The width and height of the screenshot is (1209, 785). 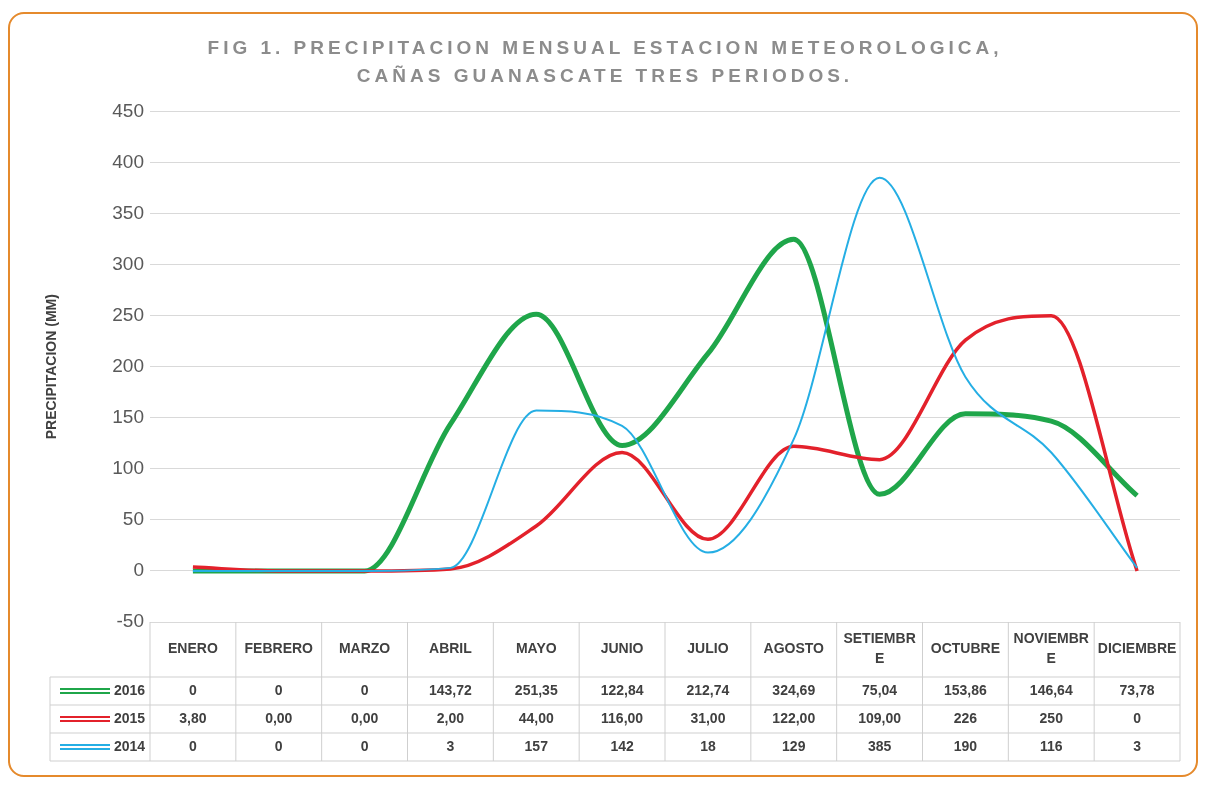 What do you see at coordinates (451, 689) in the screenshot?
I see `data-label: 143,72` at bounding box center [451, 689].